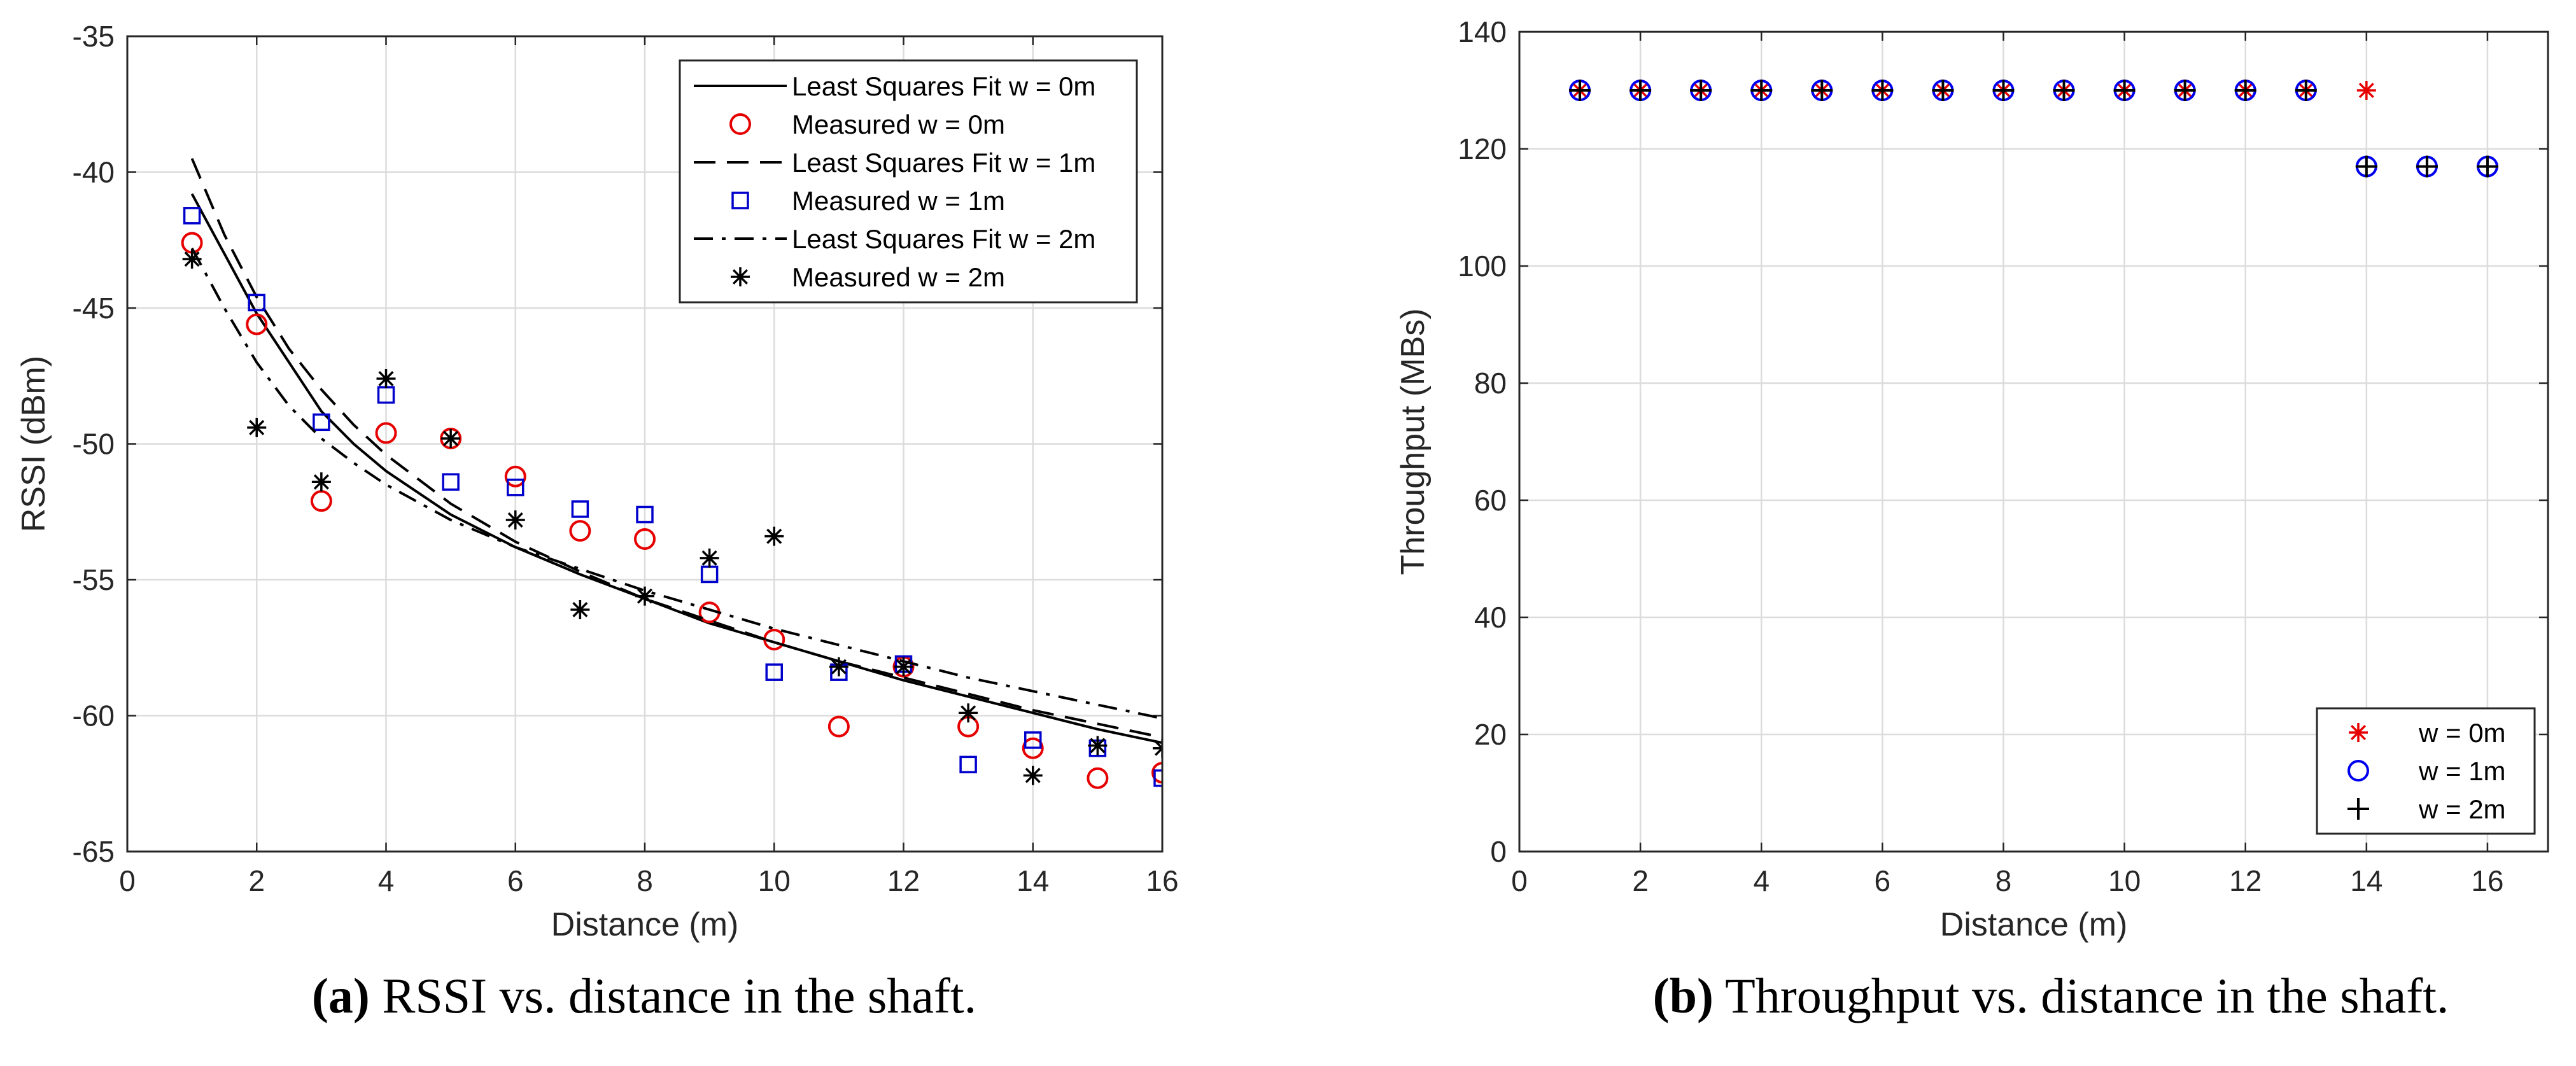 The image size is (2576, 1066). I want to click on x-tick-label: 10, so click(775, 880).